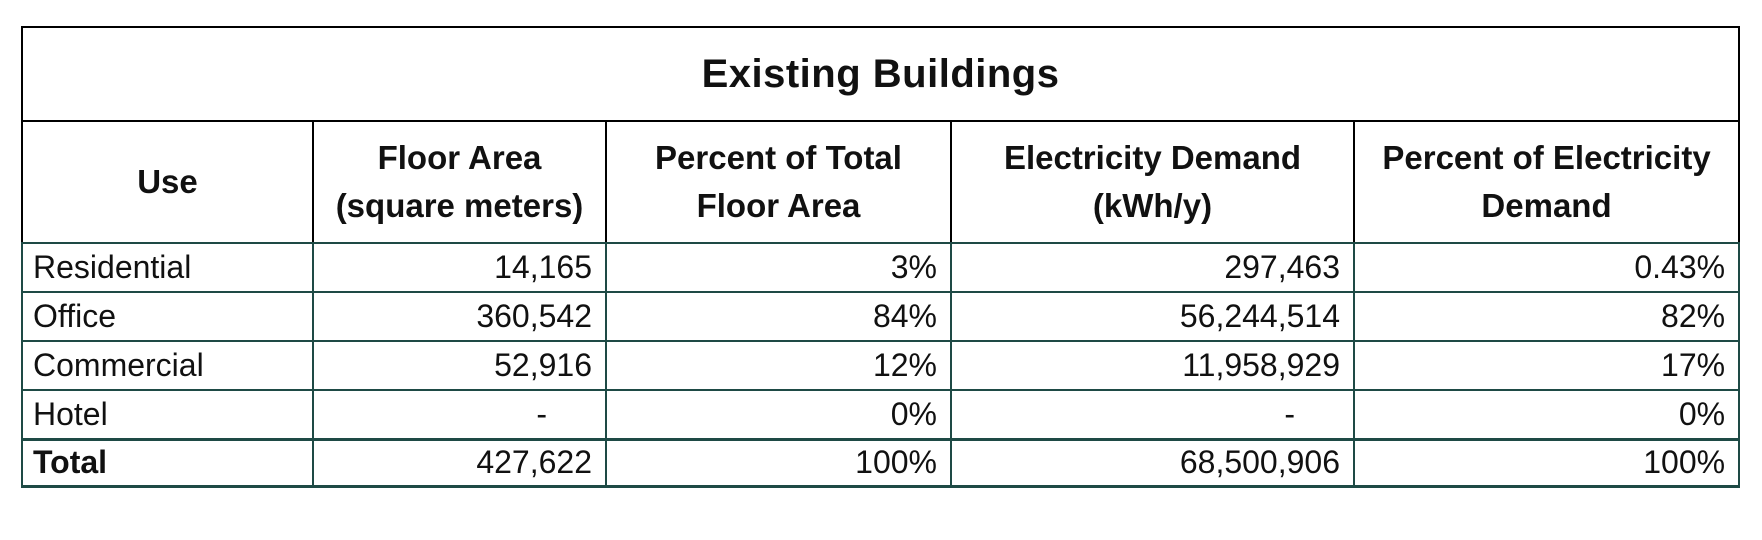  I want to click on cell-electricity-demand: -, so click(1152, 414).